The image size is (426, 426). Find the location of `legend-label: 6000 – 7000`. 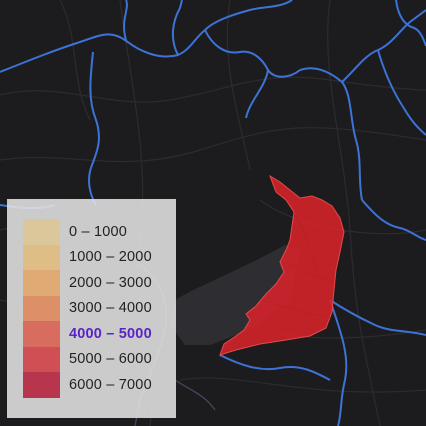

legend-label: 6000 – 7000 is located at coordinates (110, 384).